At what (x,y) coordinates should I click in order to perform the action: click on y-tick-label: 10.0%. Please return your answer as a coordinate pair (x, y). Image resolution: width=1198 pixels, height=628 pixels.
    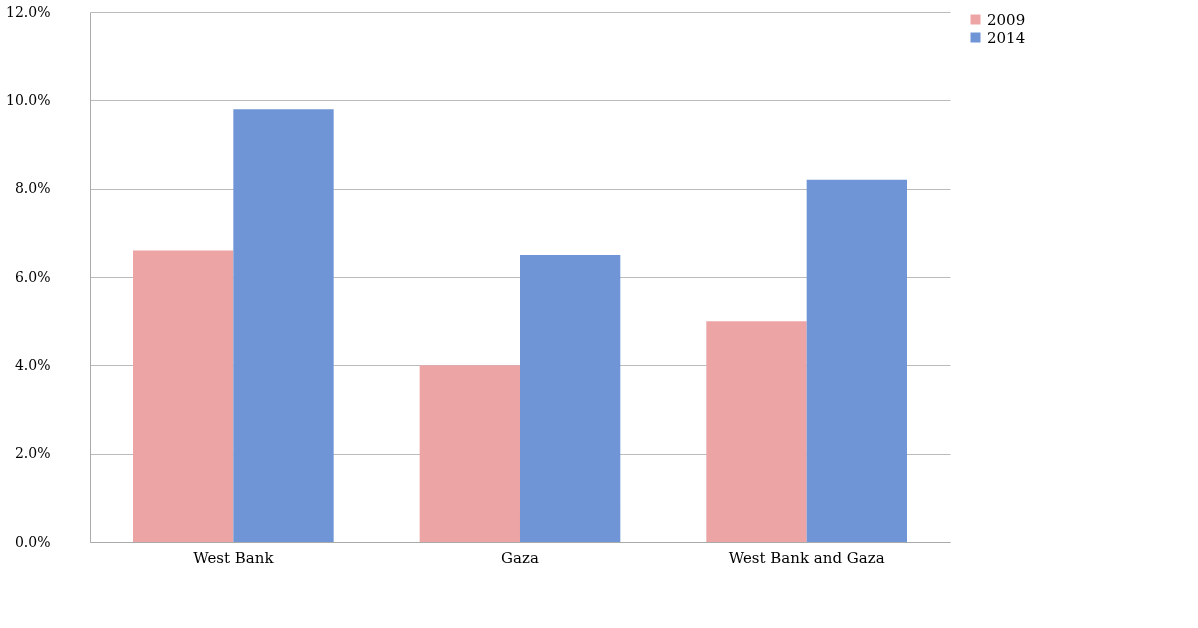
    Looking at the image, I should click on (28, 99).